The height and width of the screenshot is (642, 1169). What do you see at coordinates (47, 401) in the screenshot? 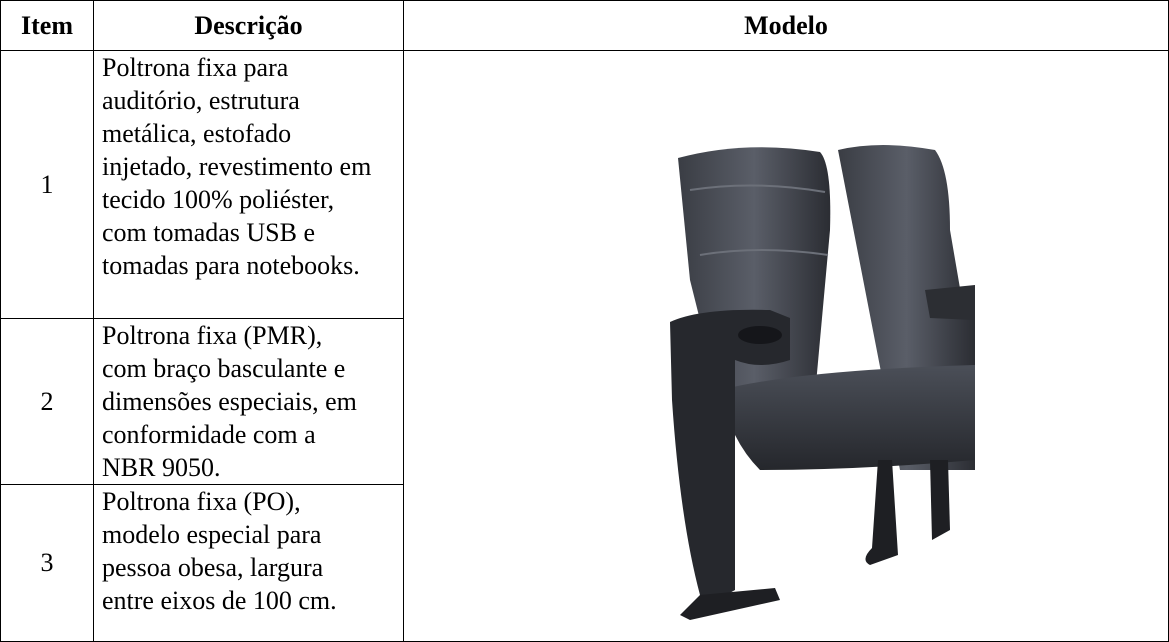
I see `item-cell: 2` at bounding box center [47, 401].